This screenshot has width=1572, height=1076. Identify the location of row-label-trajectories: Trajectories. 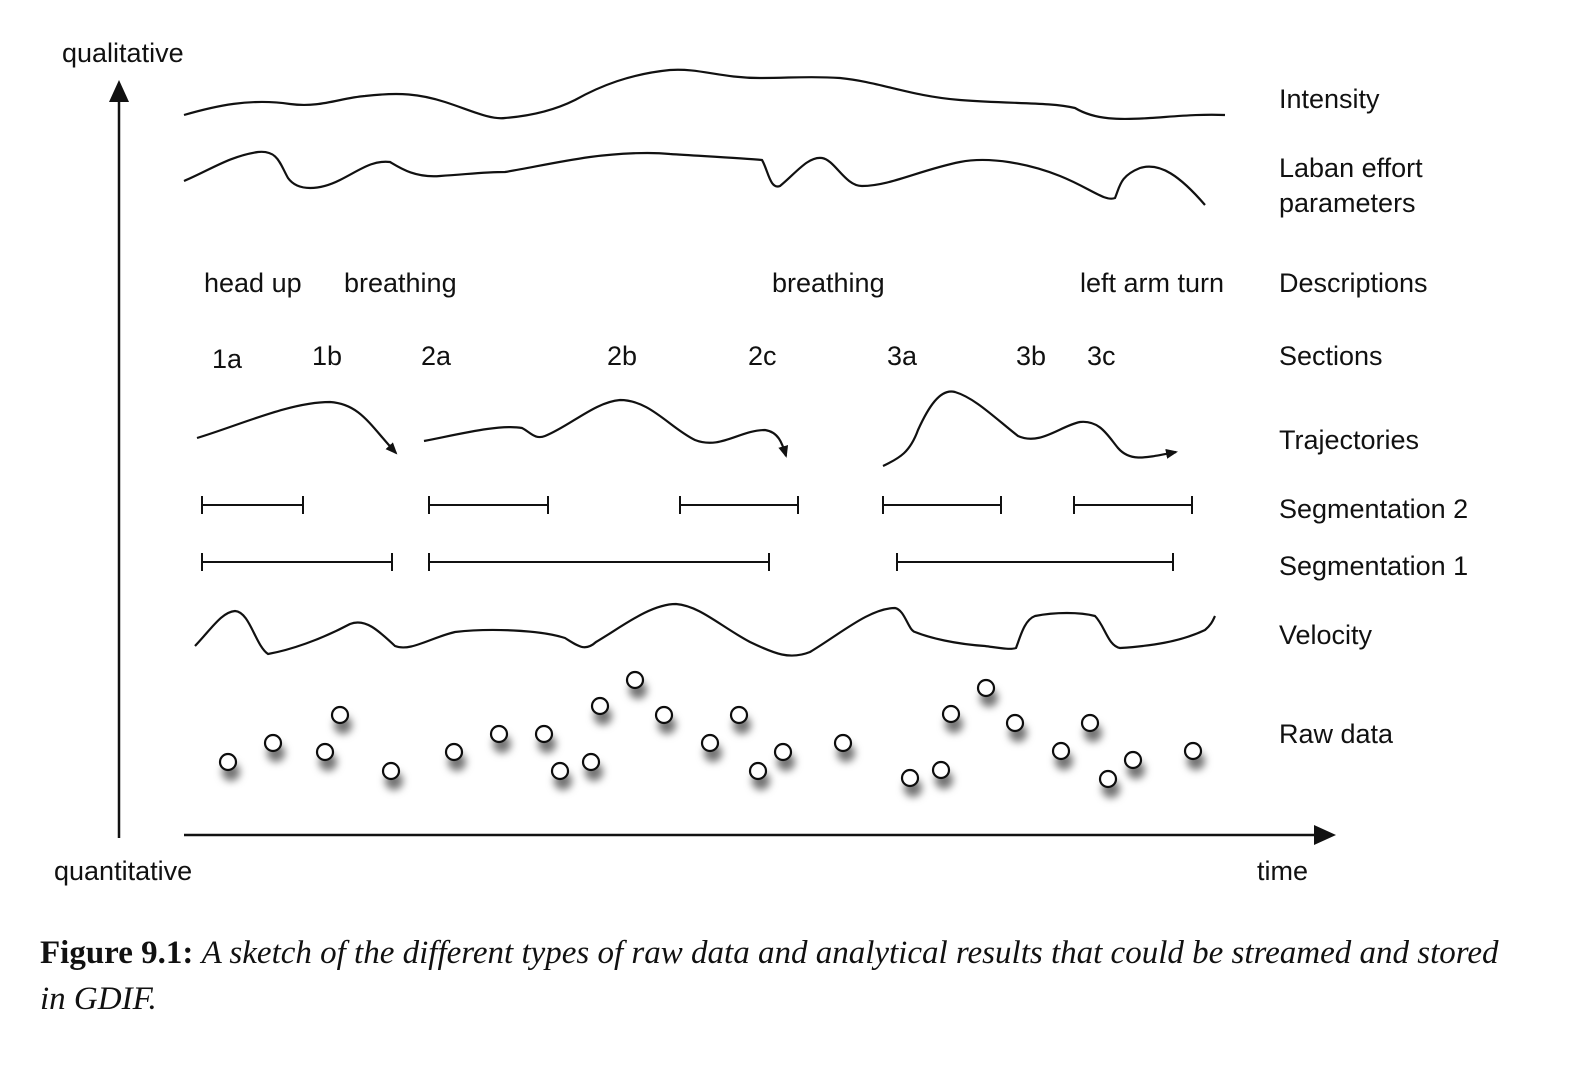
(1349, 440).